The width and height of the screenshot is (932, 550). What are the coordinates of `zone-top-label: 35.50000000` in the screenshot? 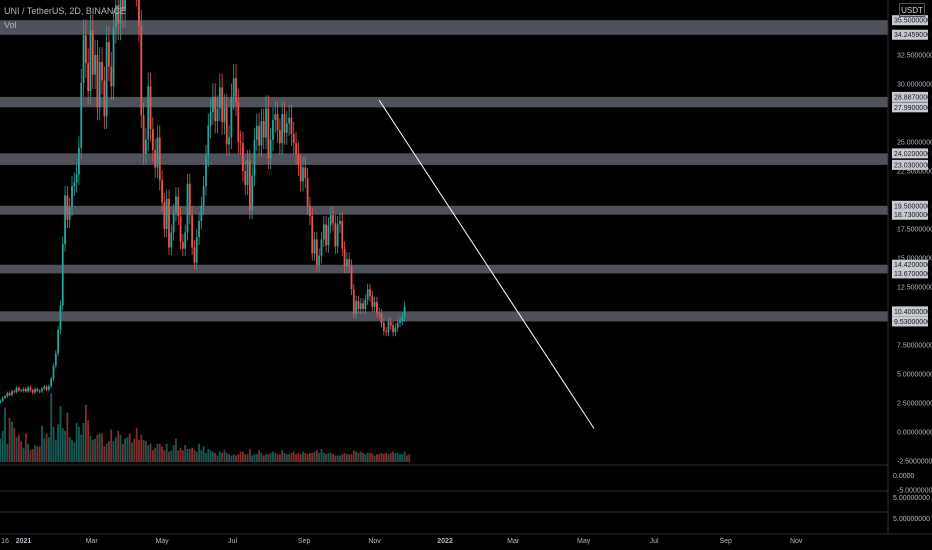 It's located at (913, 21).